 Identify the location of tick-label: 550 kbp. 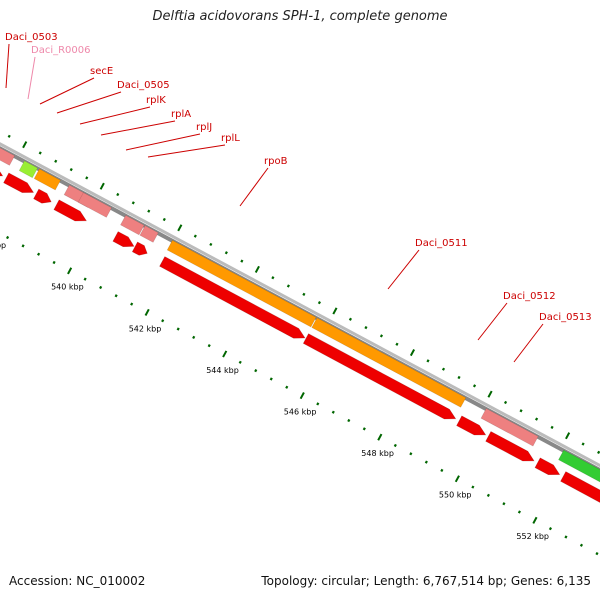
(455, 495).